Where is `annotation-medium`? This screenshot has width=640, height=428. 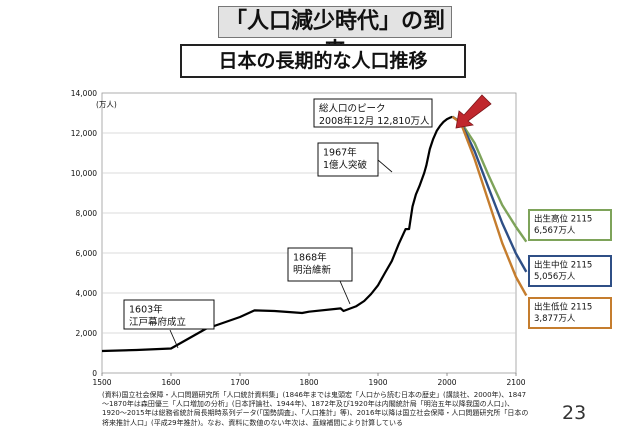
annotation-medium is located at coordinates (570, 271).